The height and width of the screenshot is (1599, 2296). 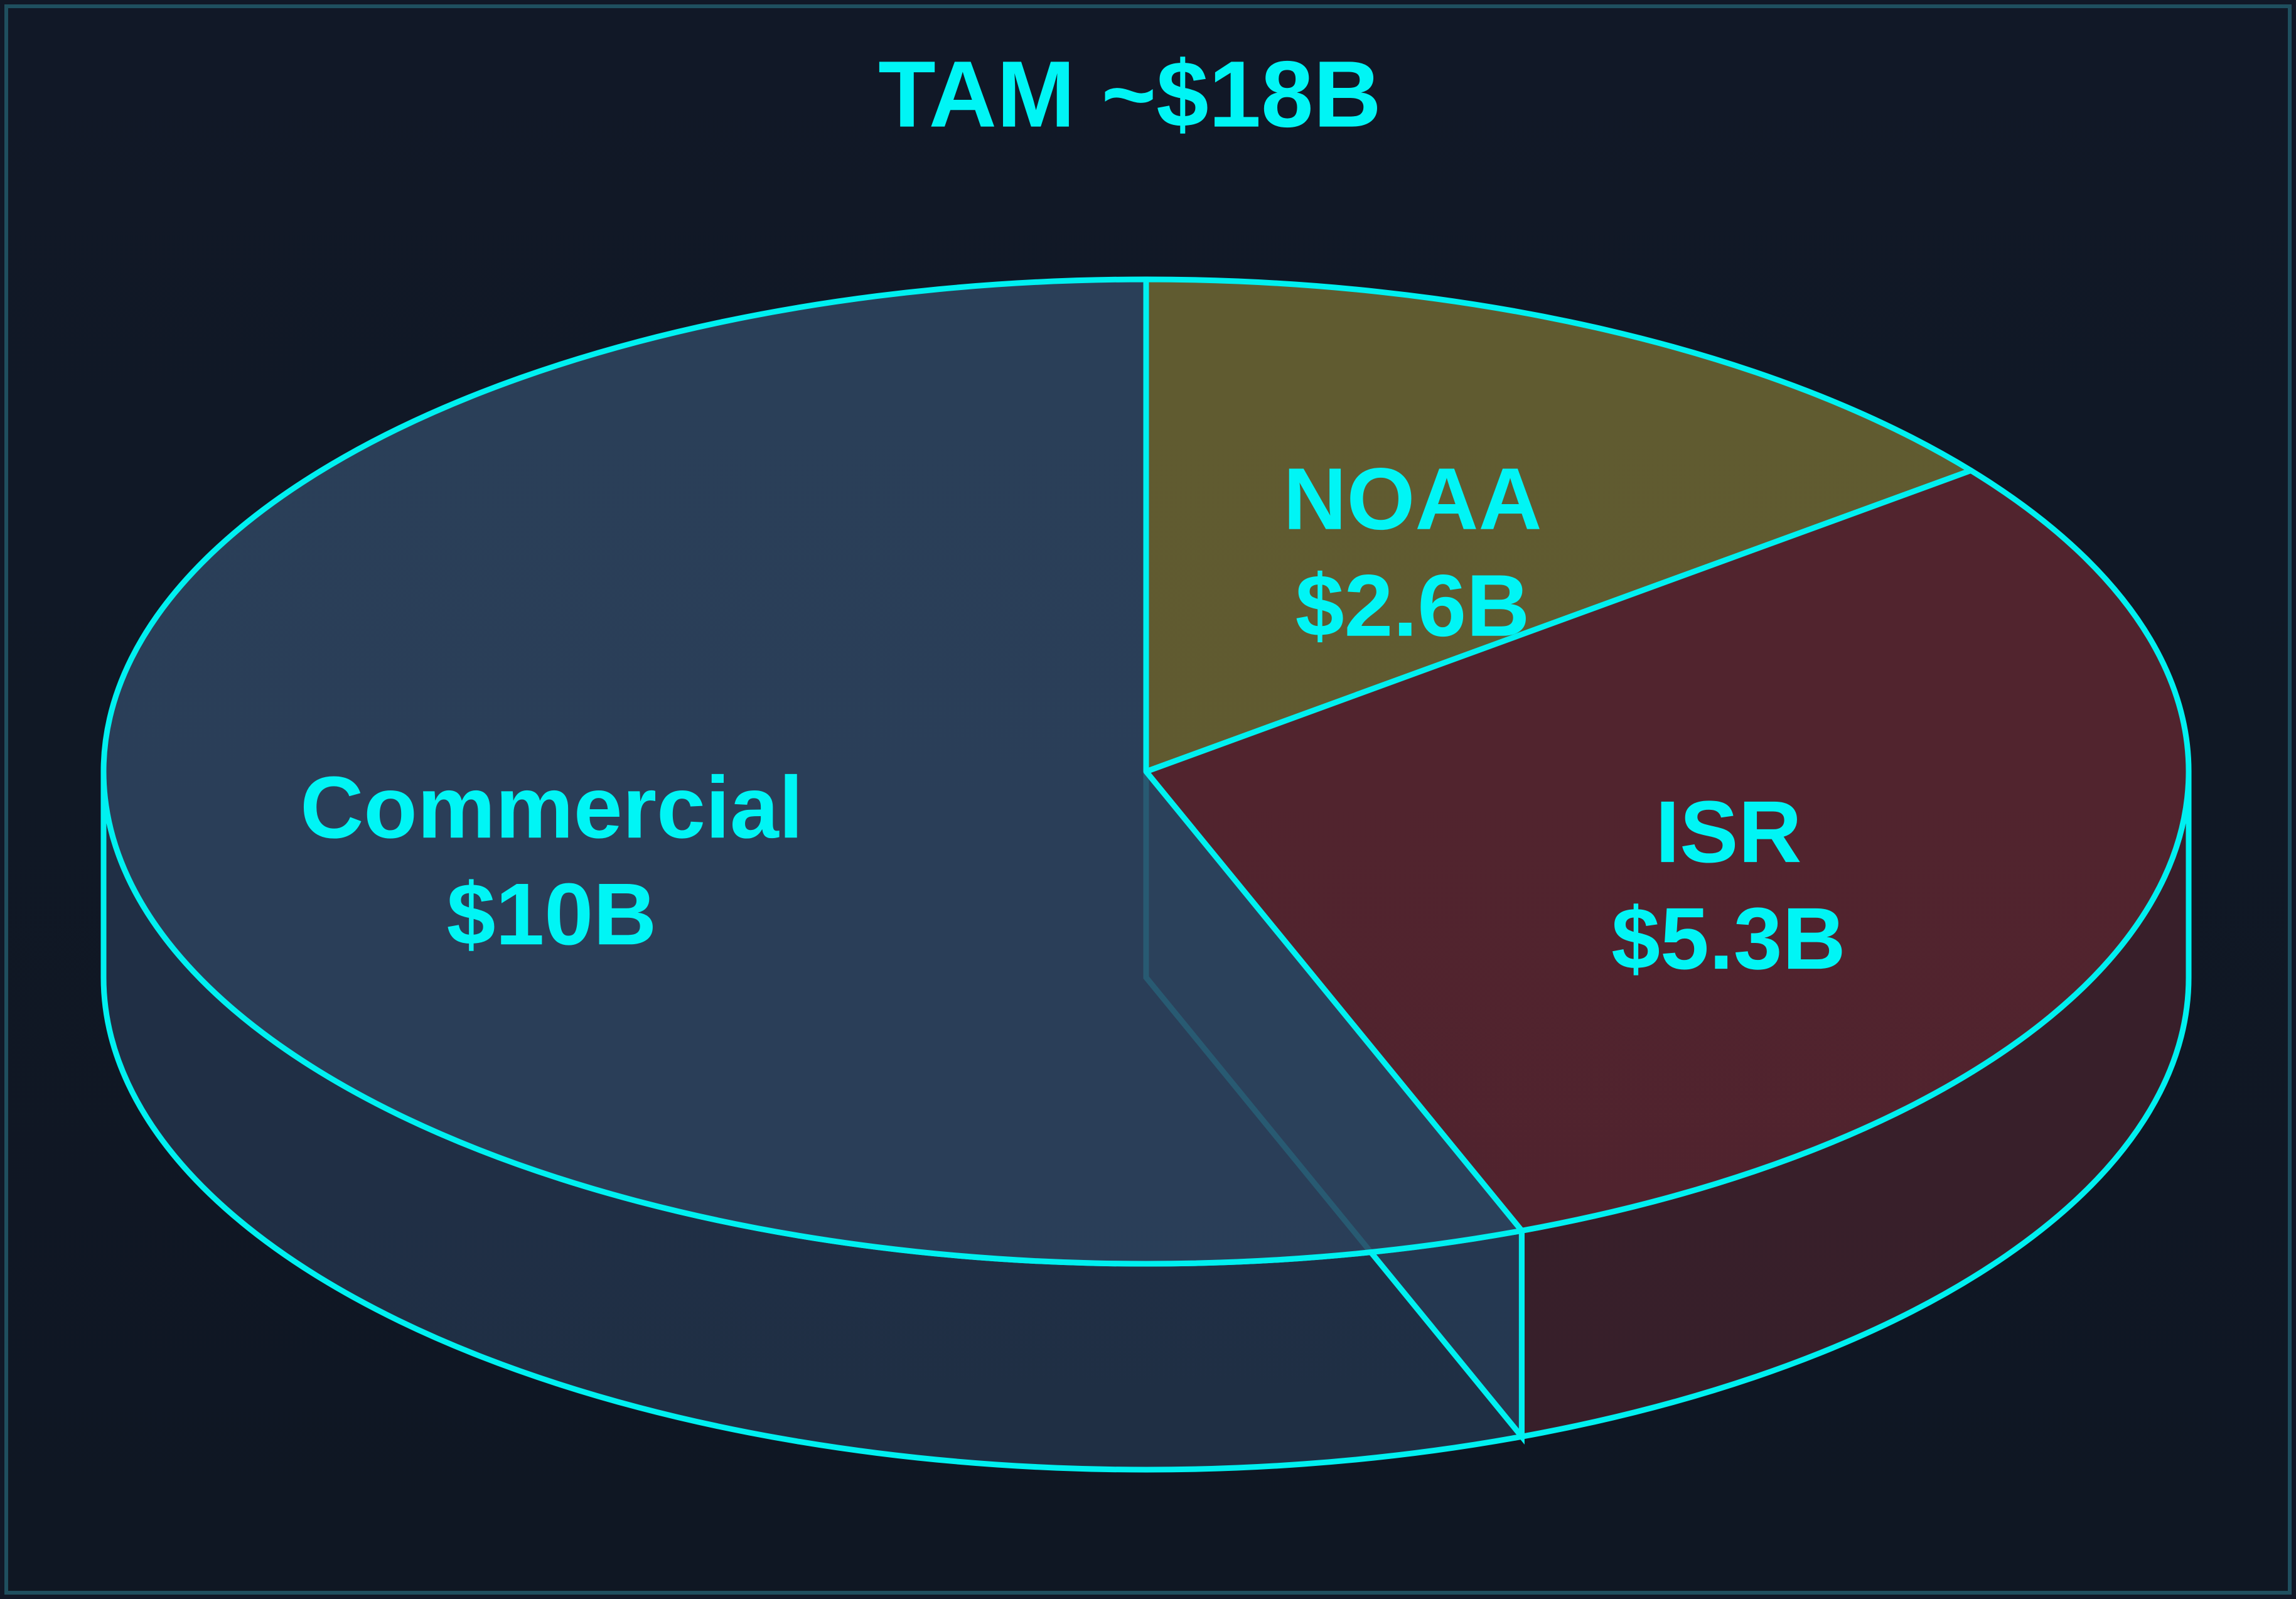 I want to click on slice-label: NOAA, so click(x=1412, y=499).